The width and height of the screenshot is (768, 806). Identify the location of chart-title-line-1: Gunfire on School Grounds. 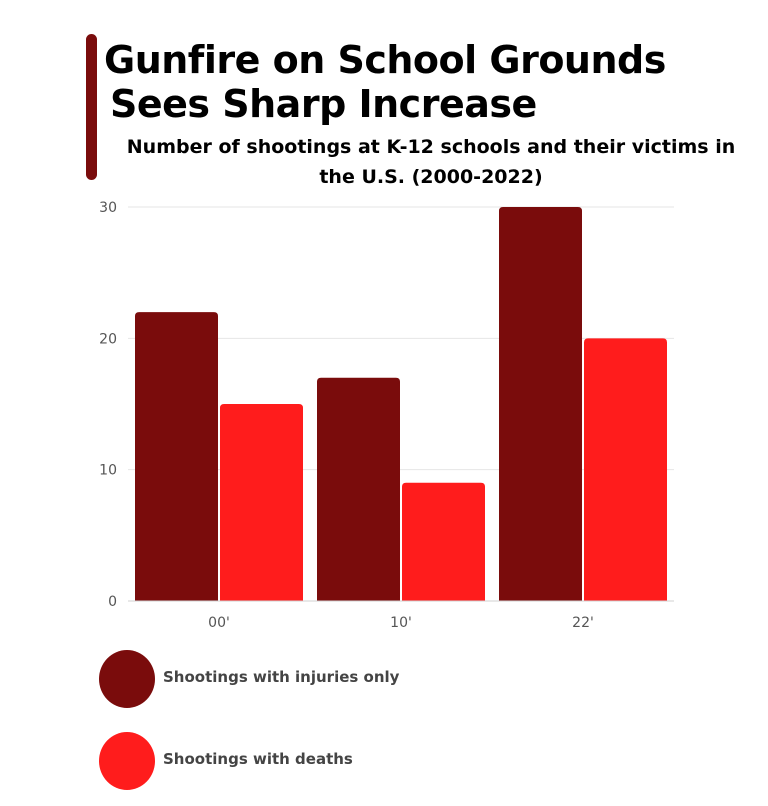
(385, 60).